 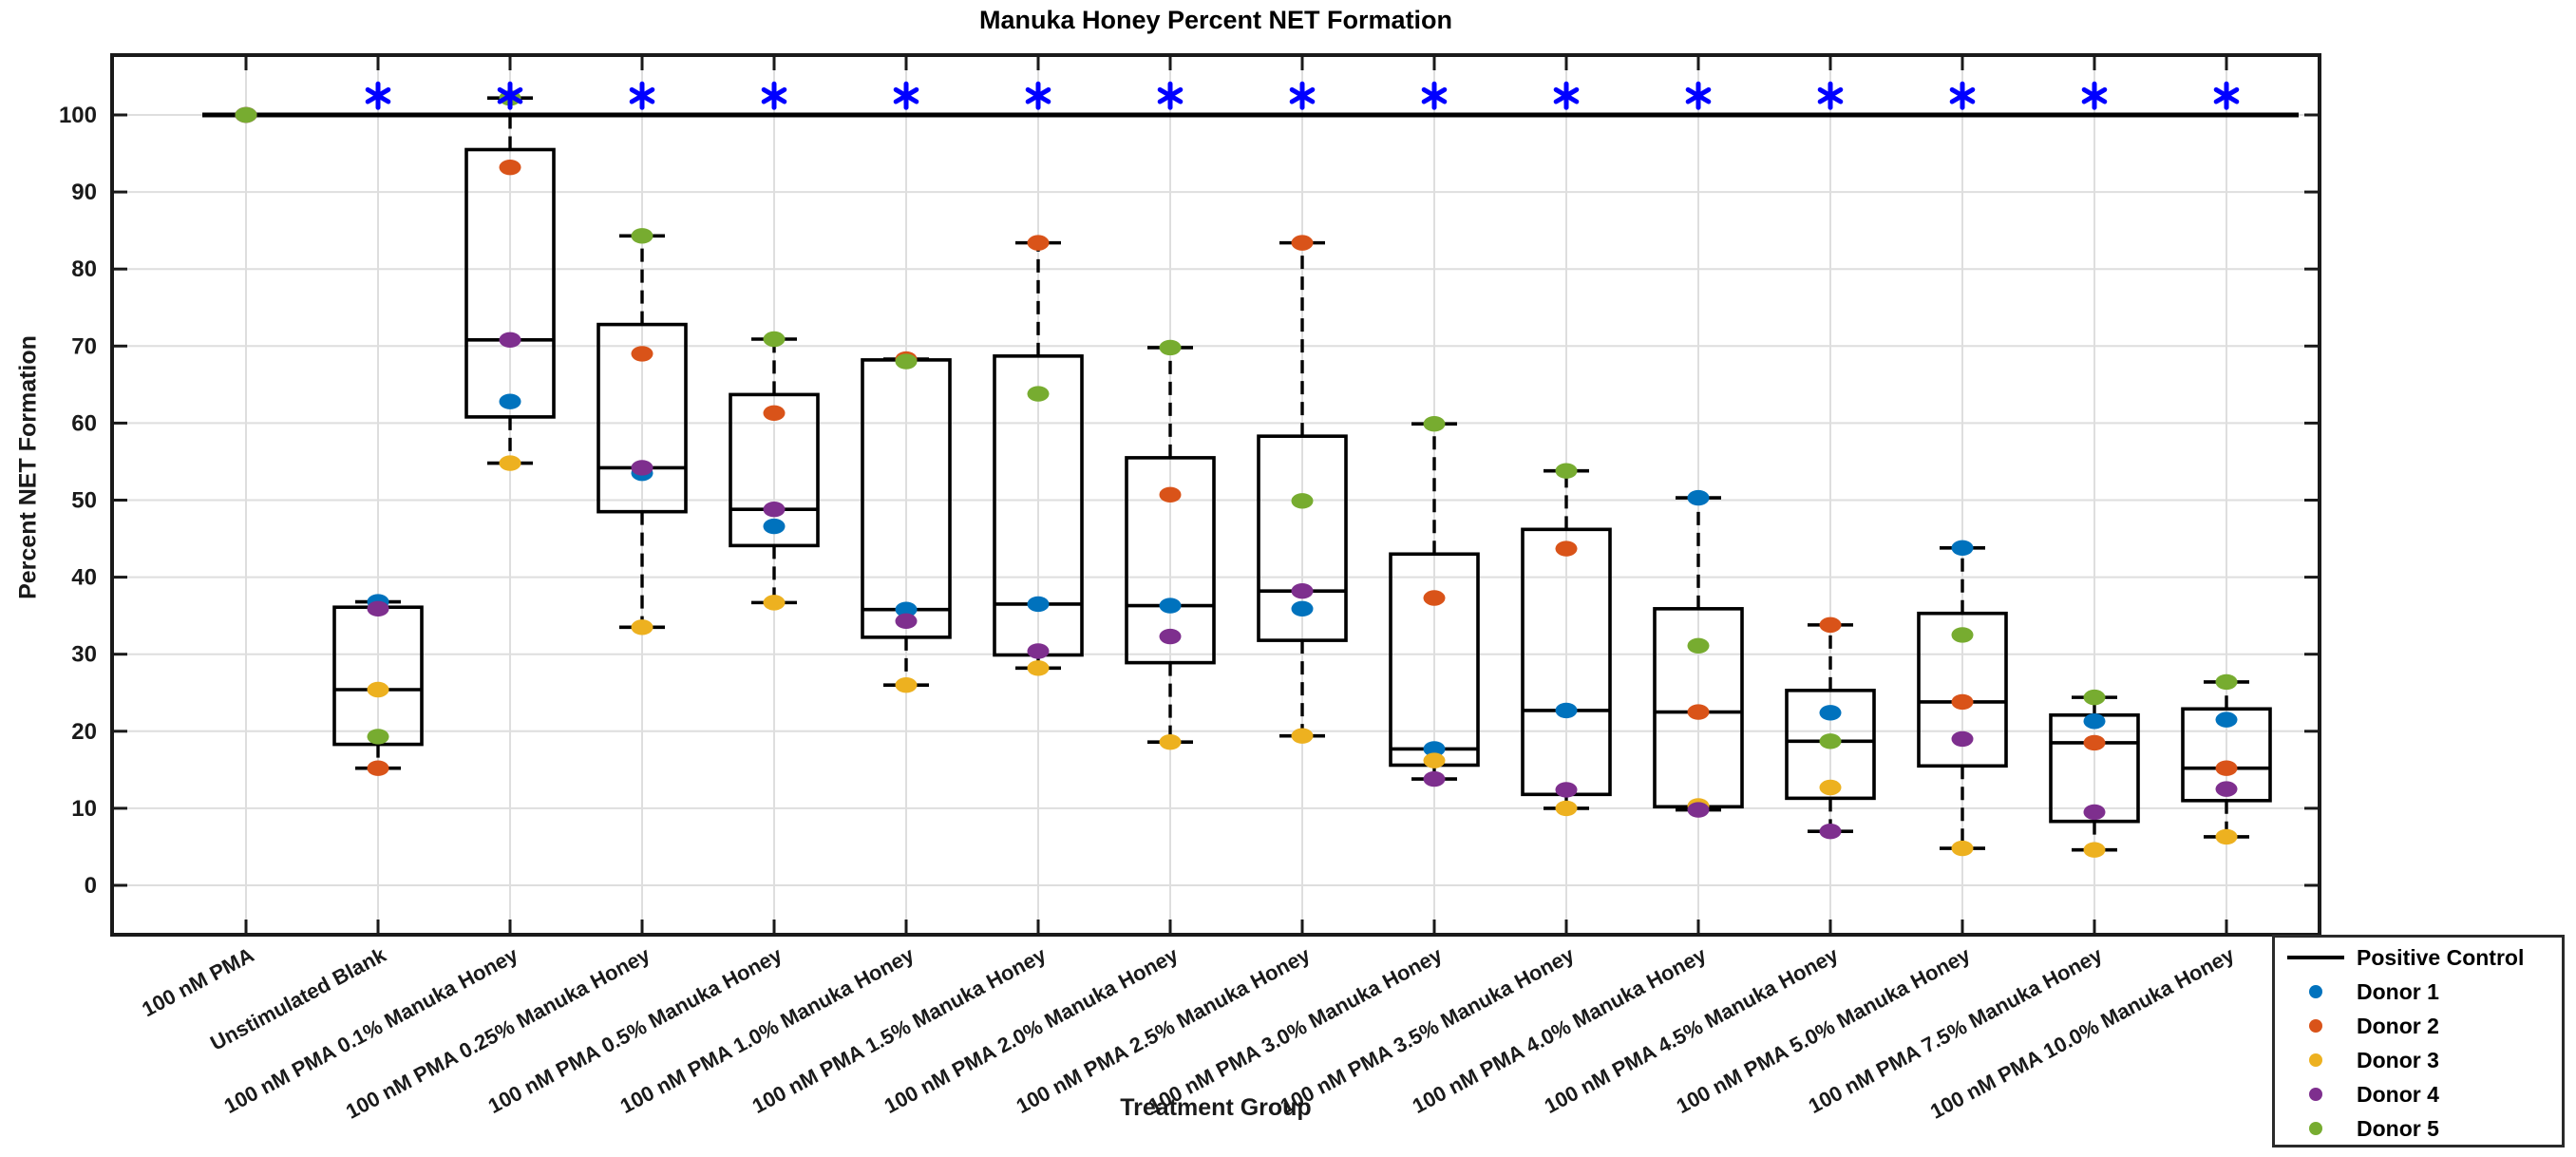 What do you see at coordinates (2398, 1094) in the screenshot?
I see `legend-label: Donor 4` at bounding box center [2398, 1094].